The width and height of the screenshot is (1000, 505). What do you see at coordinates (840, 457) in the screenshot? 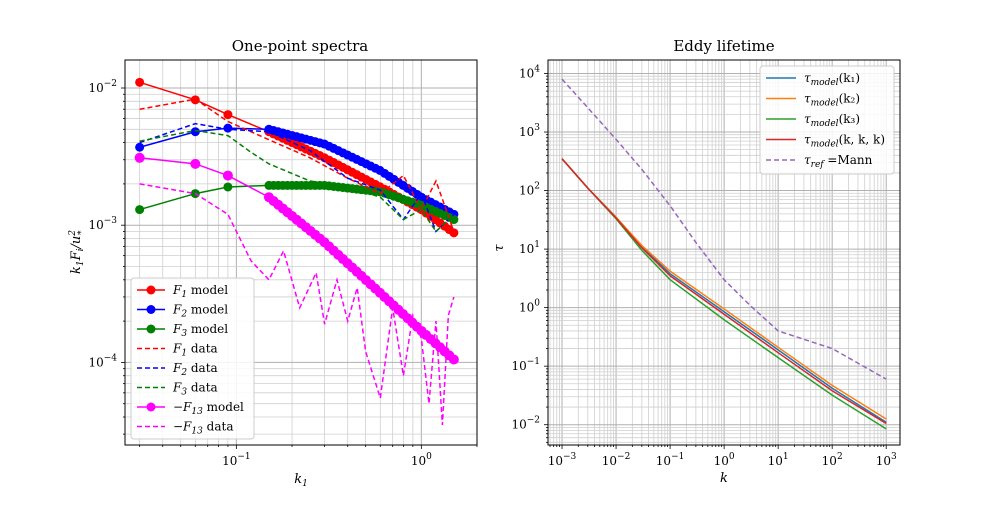
I see `x-tick-exp: 2` at bounding box center [840, 457].